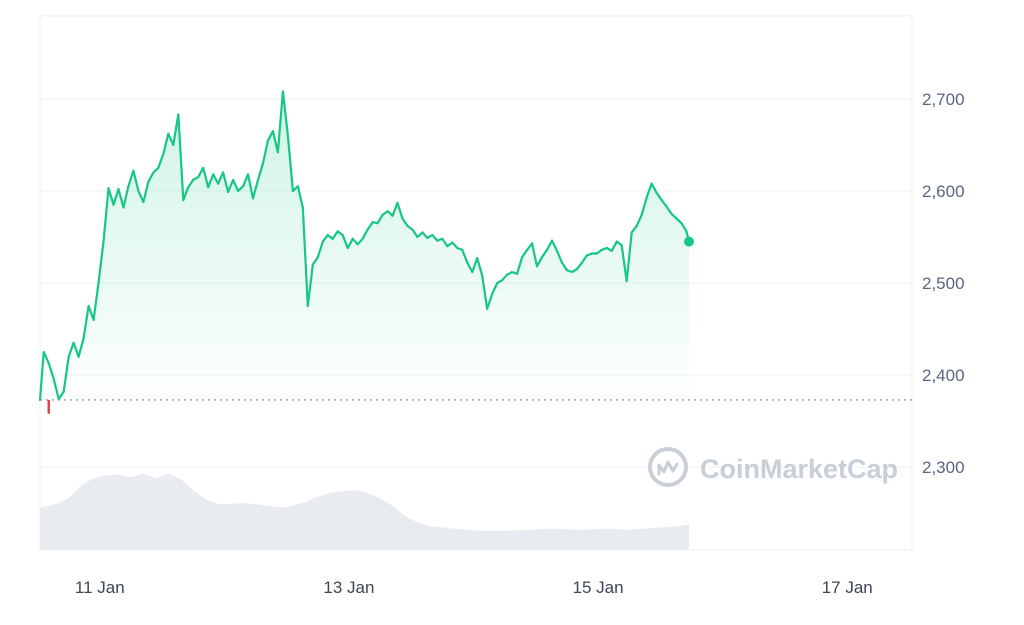 Image resolution: width=1024 pixels, height=625 pixels. What do you see at coordinates (943, 191) in the screenshot?
I see `y-tick-label: 2,600` at bounding box center [943, 191].